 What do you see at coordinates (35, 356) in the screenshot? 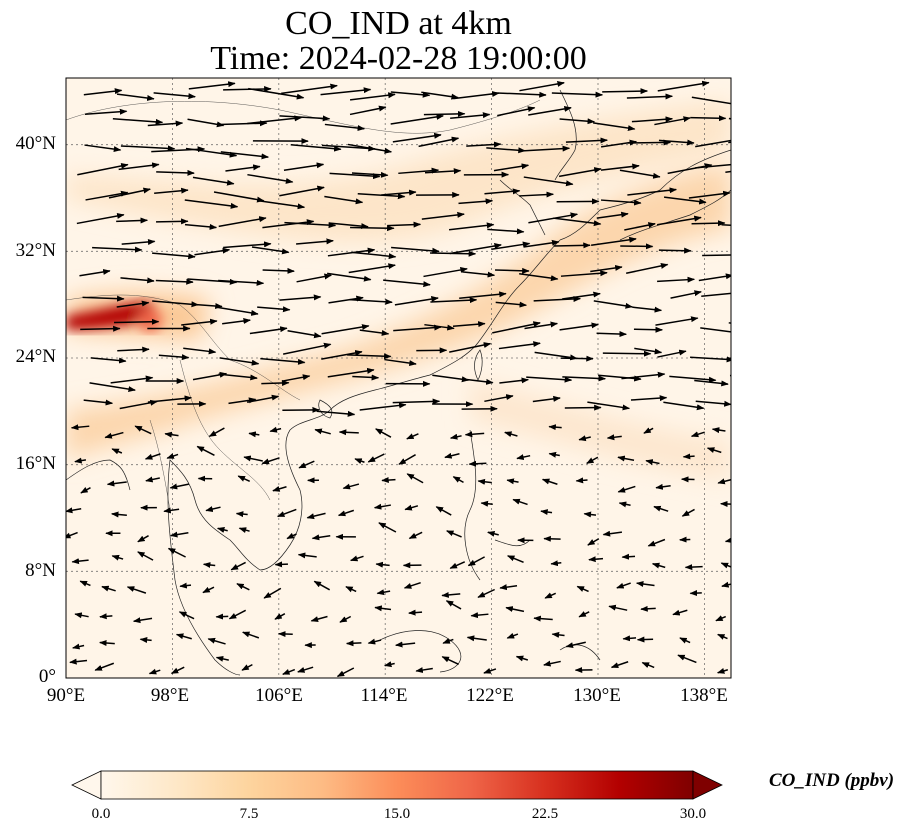
I see `ytick-24n: 24°N` at bounding box center [35, 356].